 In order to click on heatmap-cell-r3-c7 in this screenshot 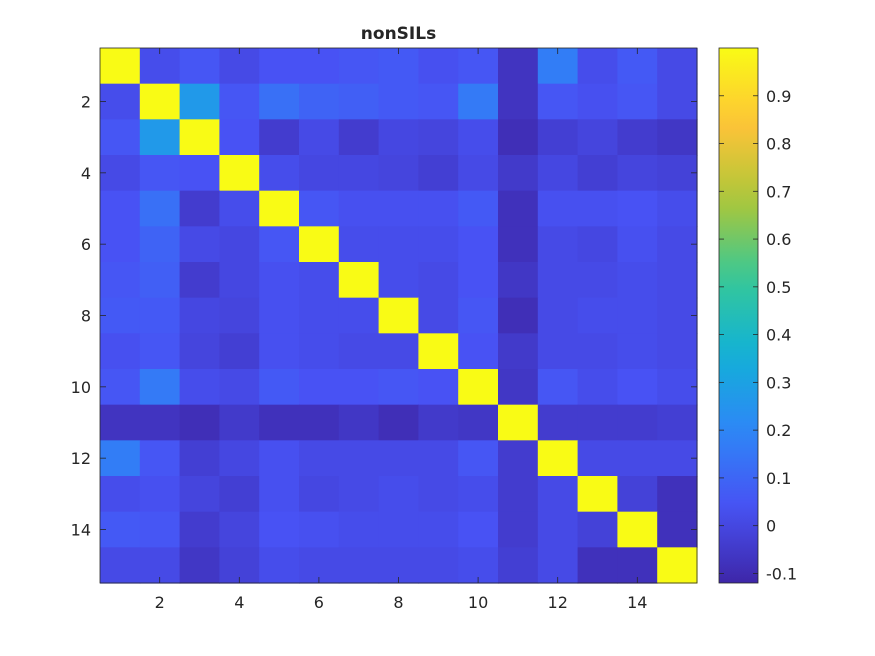, I will do `click(359, 137)`.